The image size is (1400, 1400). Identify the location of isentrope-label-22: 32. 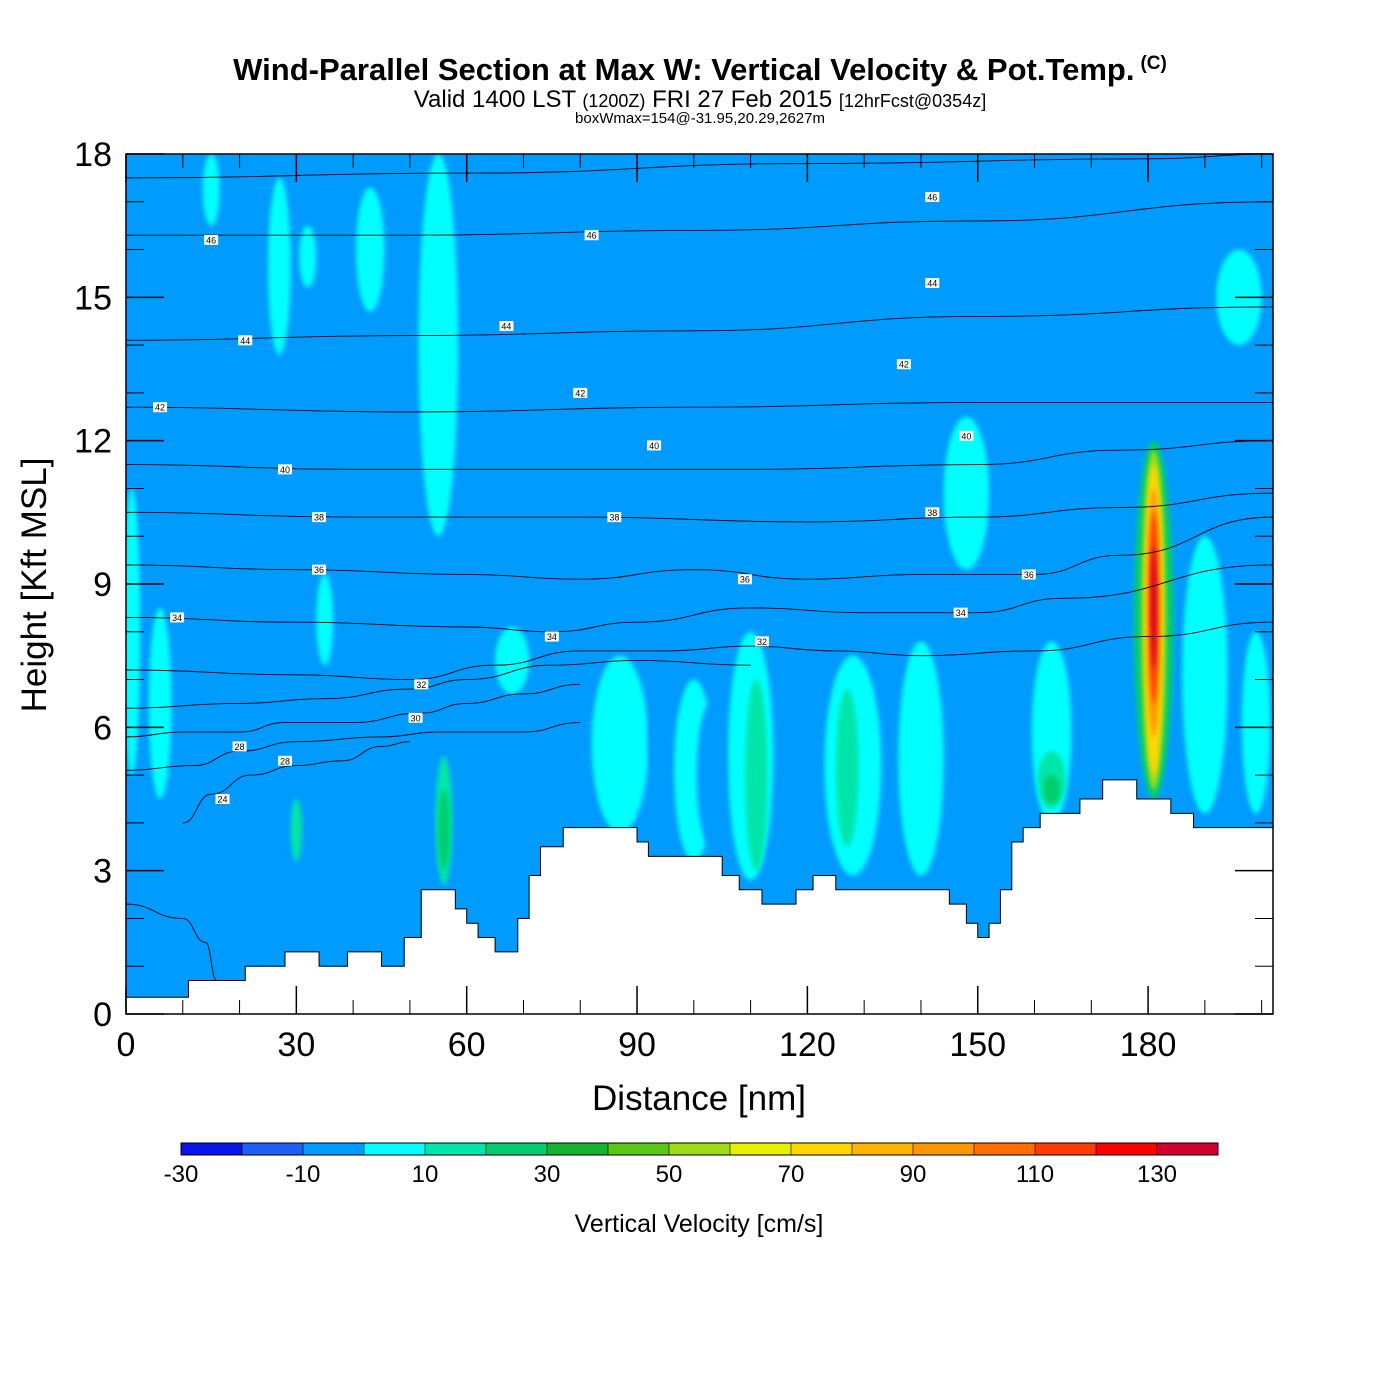
(761, 641).